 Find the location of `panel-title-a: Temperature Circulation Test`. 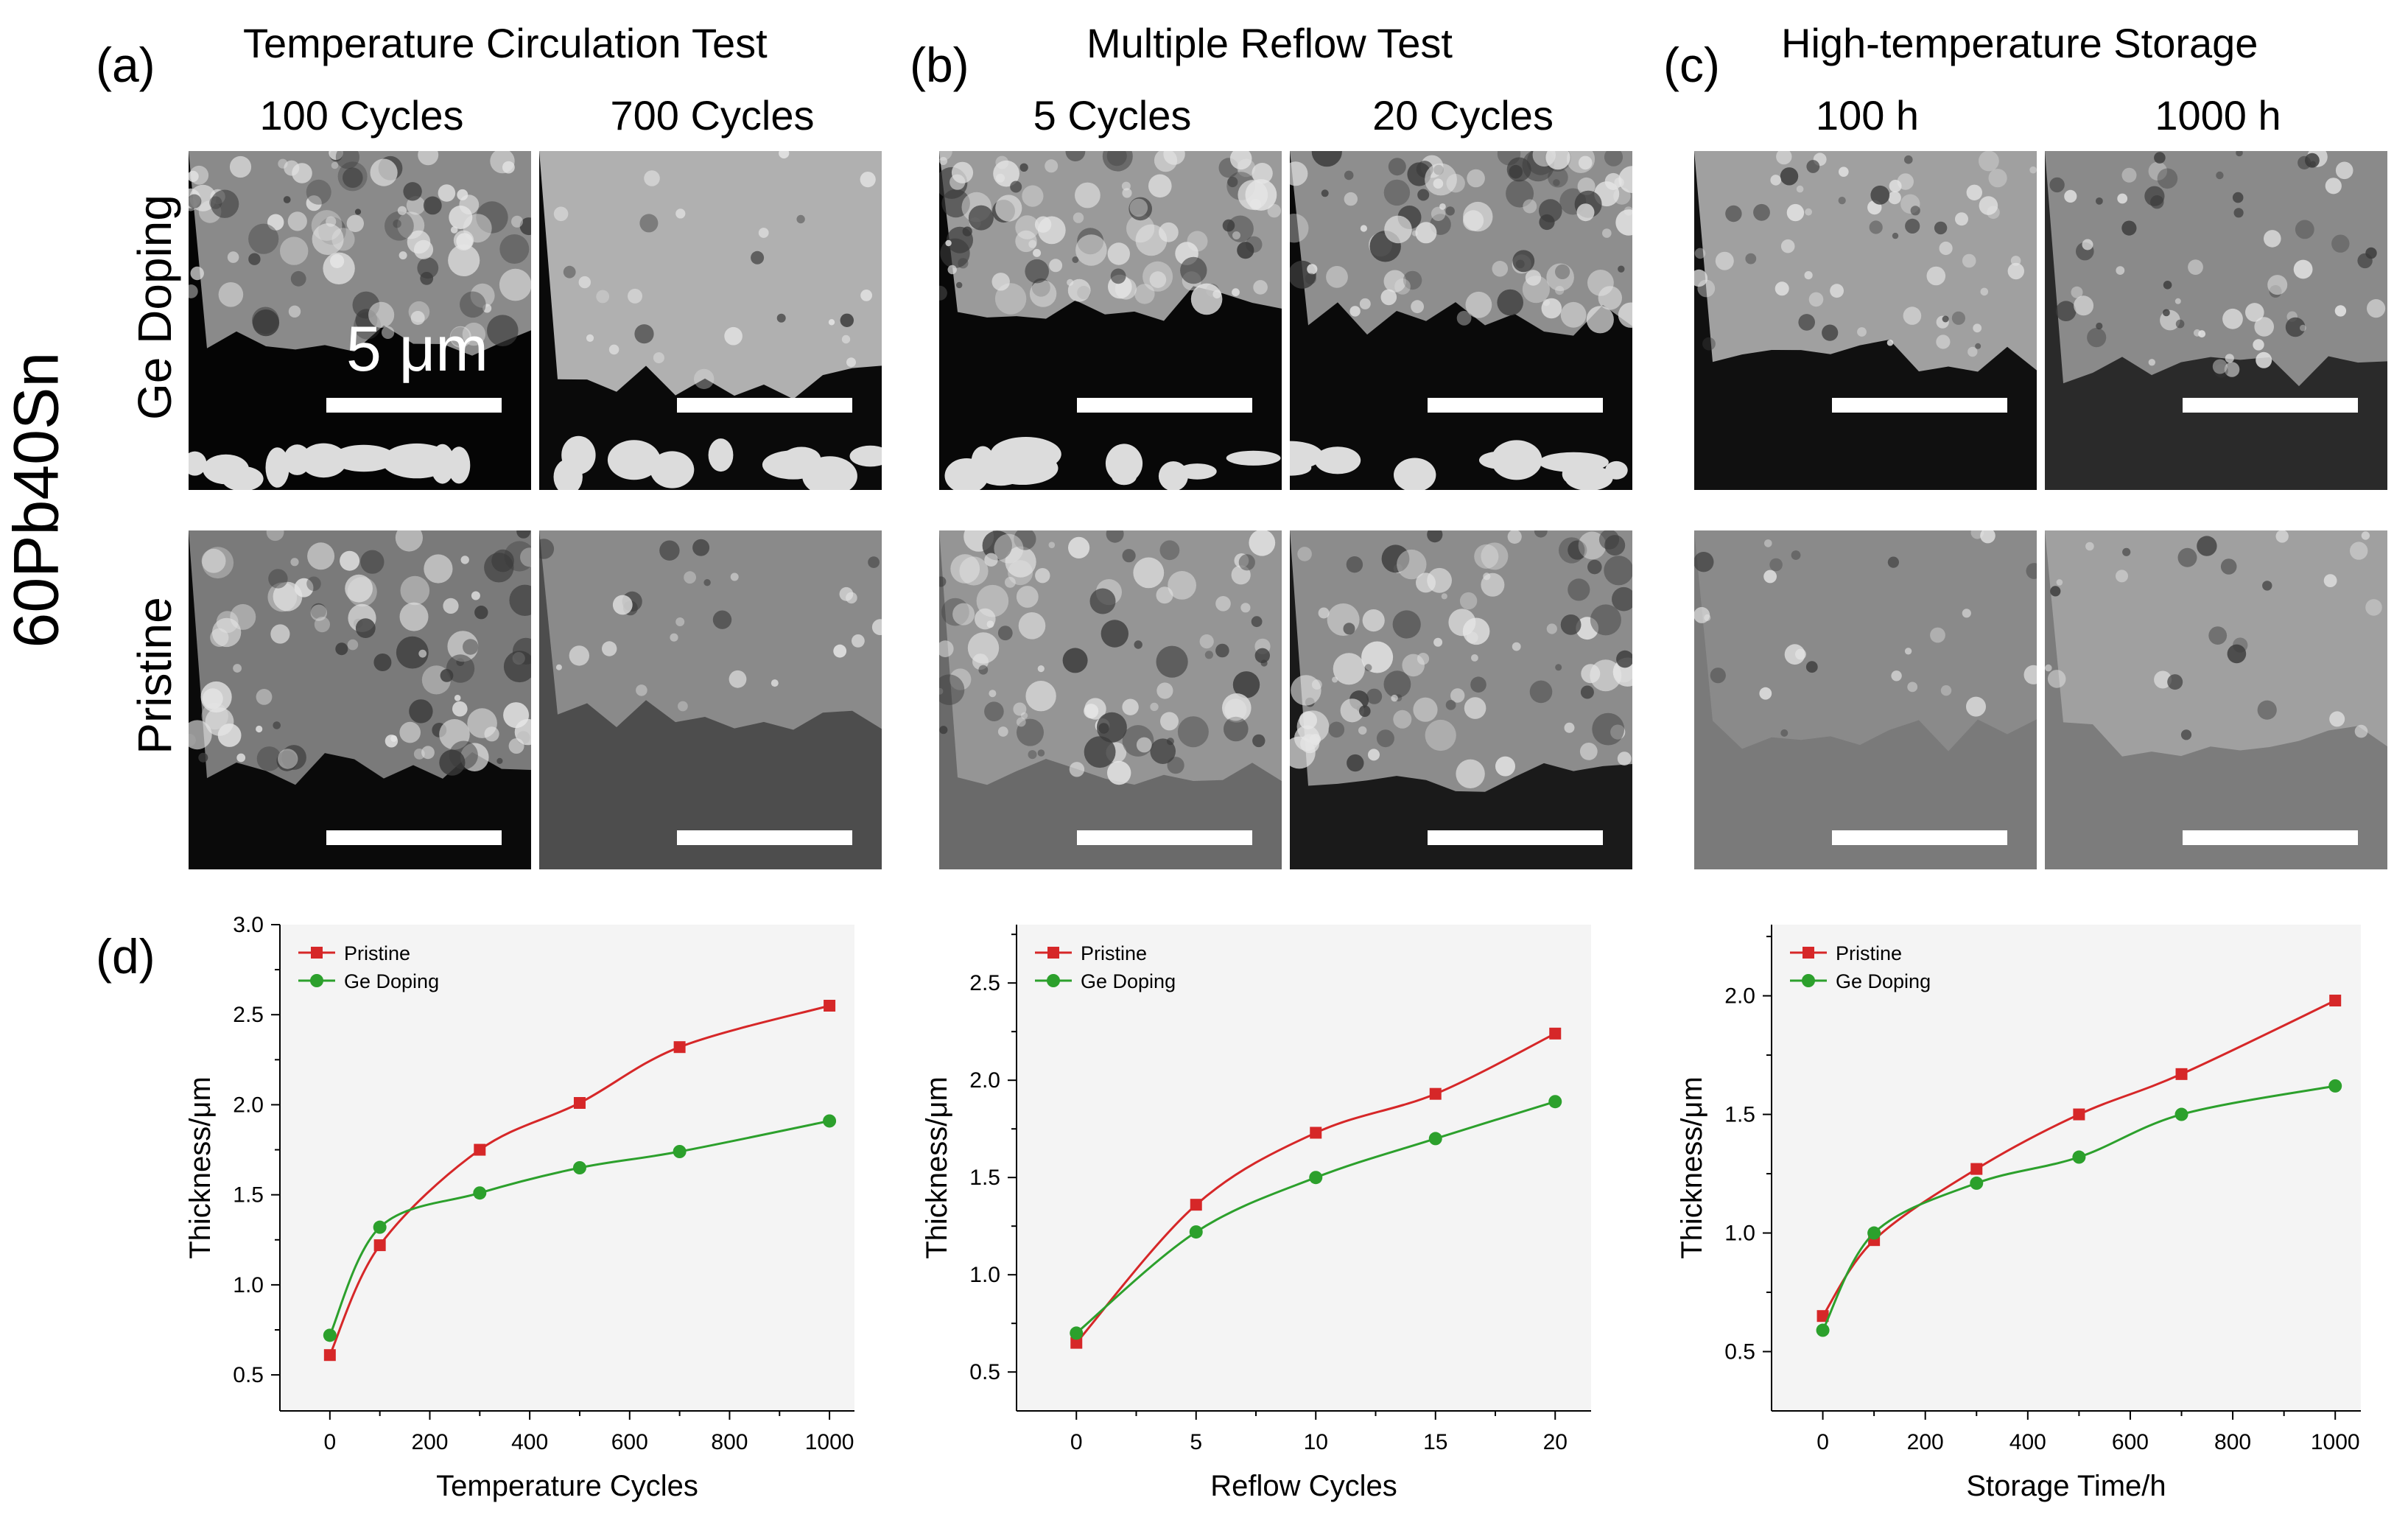

panel-title-a: Temperature Circulation Test is located at coordinates (505, 43).